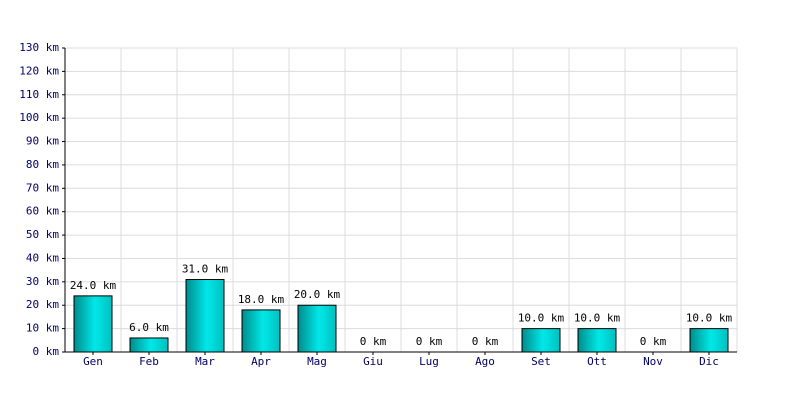 The image size is (800, 400). Describe the element at coordinates (317, 294) in the screenshot. I see `value-label: 20.0 km` at that location.